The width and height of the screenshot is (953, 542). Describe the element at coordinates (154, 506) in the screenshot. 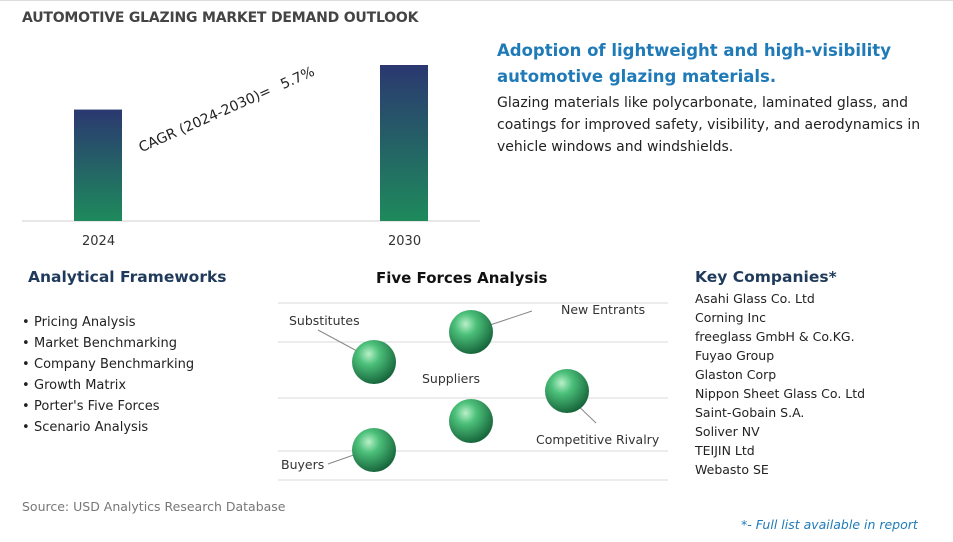

I see `source-note: Source: USD Analytics Research Database` at that location.